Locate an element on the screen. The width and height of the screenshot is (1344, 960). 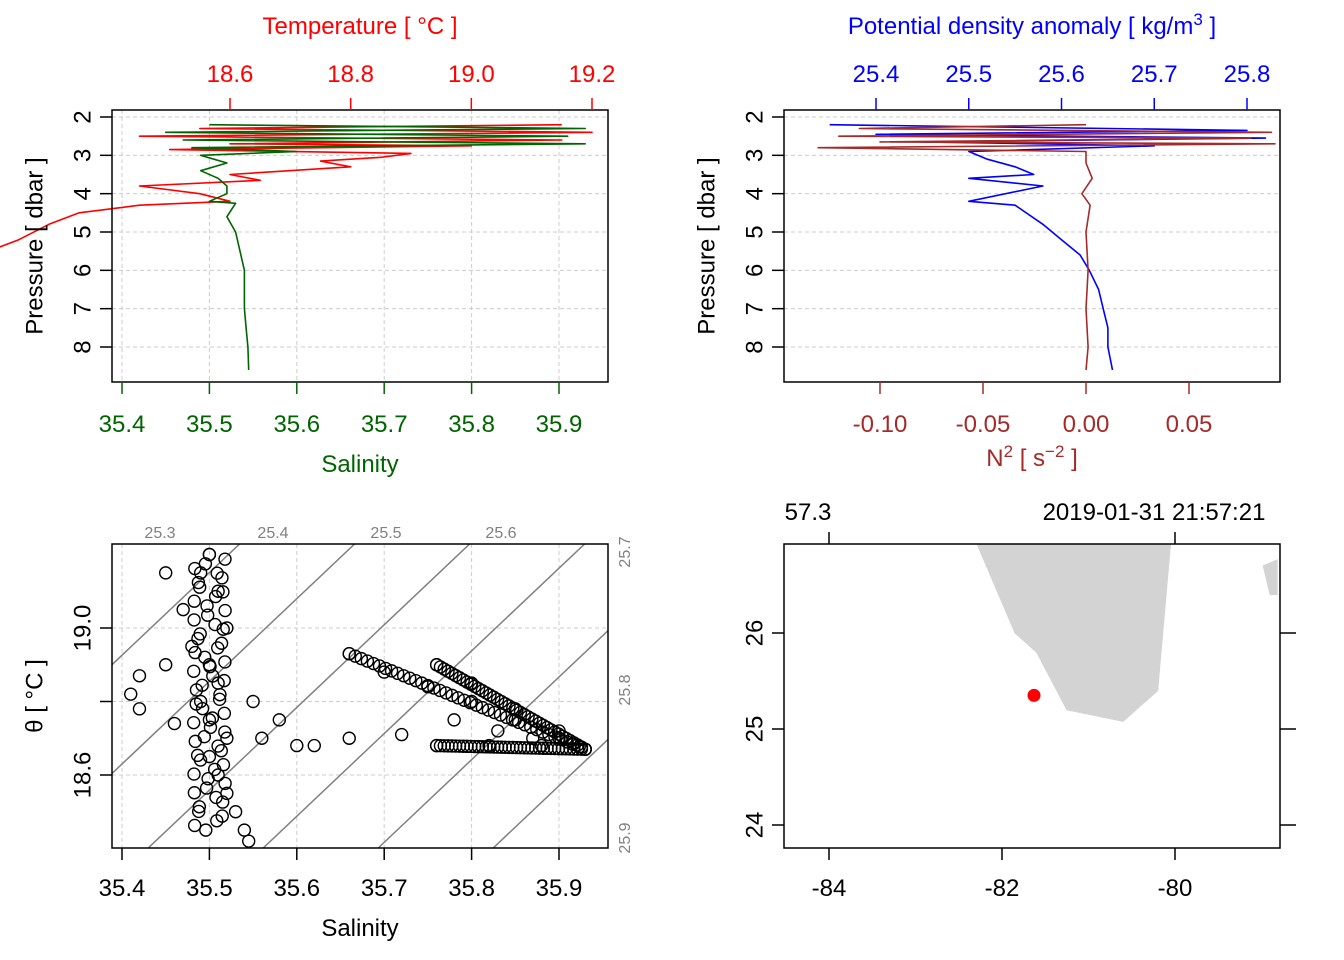
bottom-tick-label: 35.4 is located at coordinates (122, 888).